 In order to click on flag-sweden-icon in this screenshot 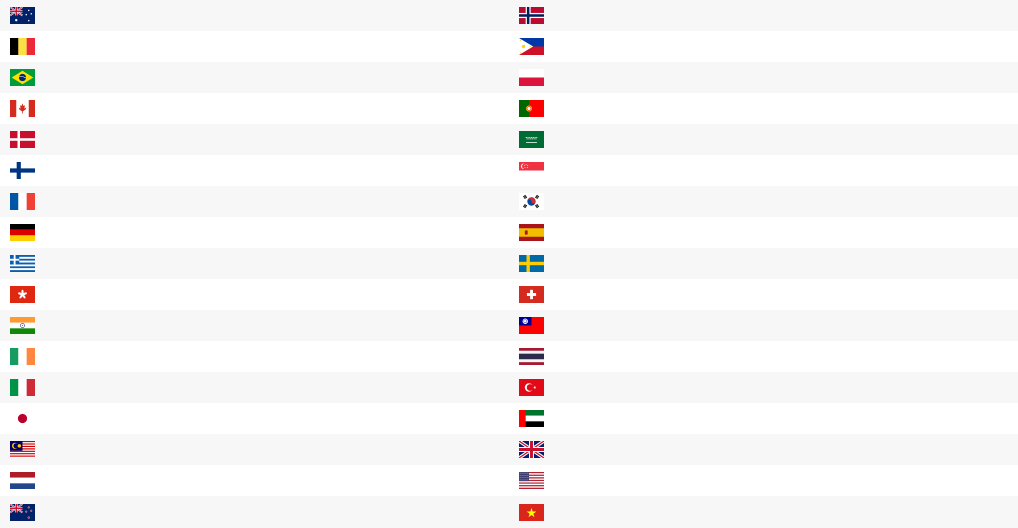, I will do `click(531, 263)`.